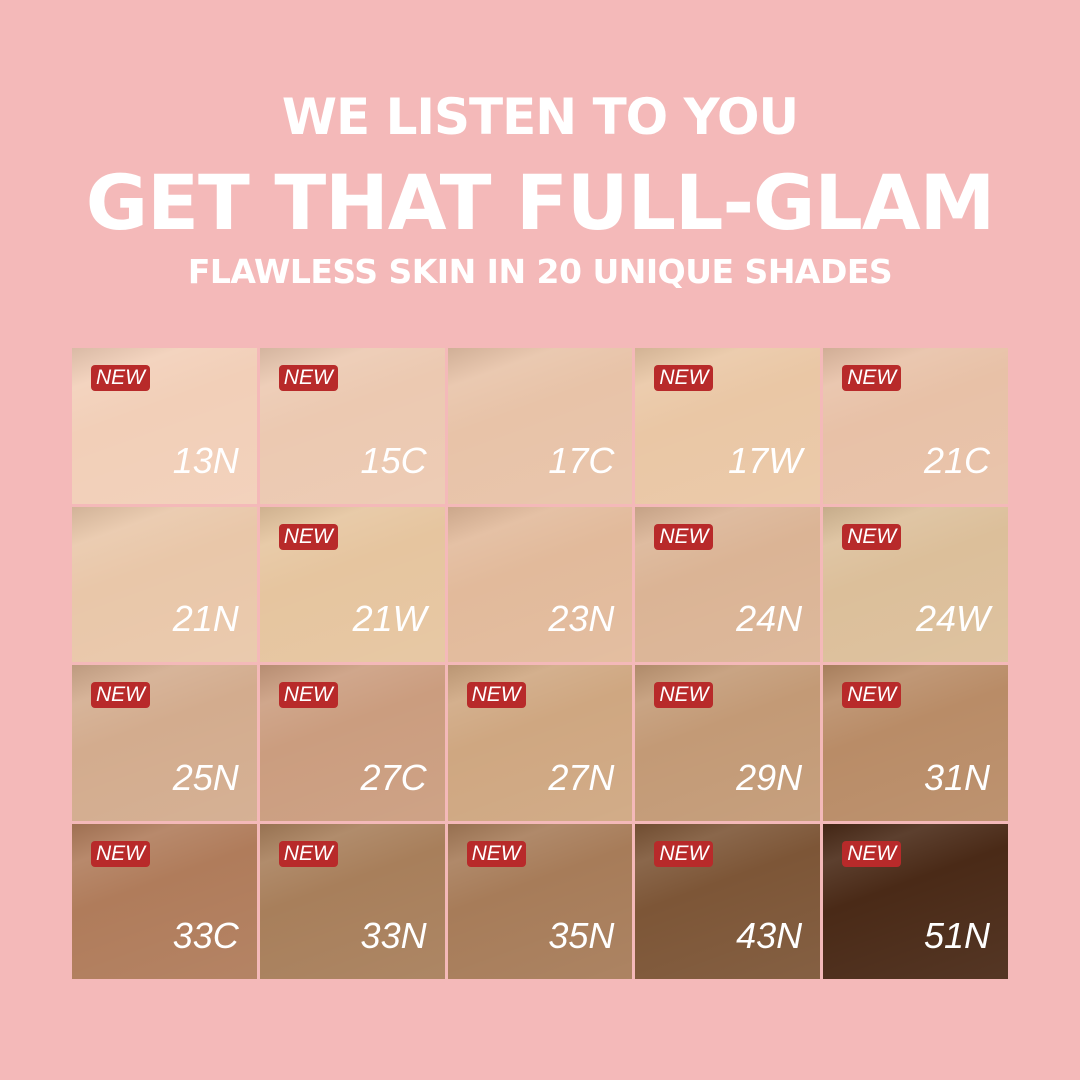 The image size is (1080, 1080). I want to click on headline-main: GET THAT FULL-GLAM, so click(540, 202).